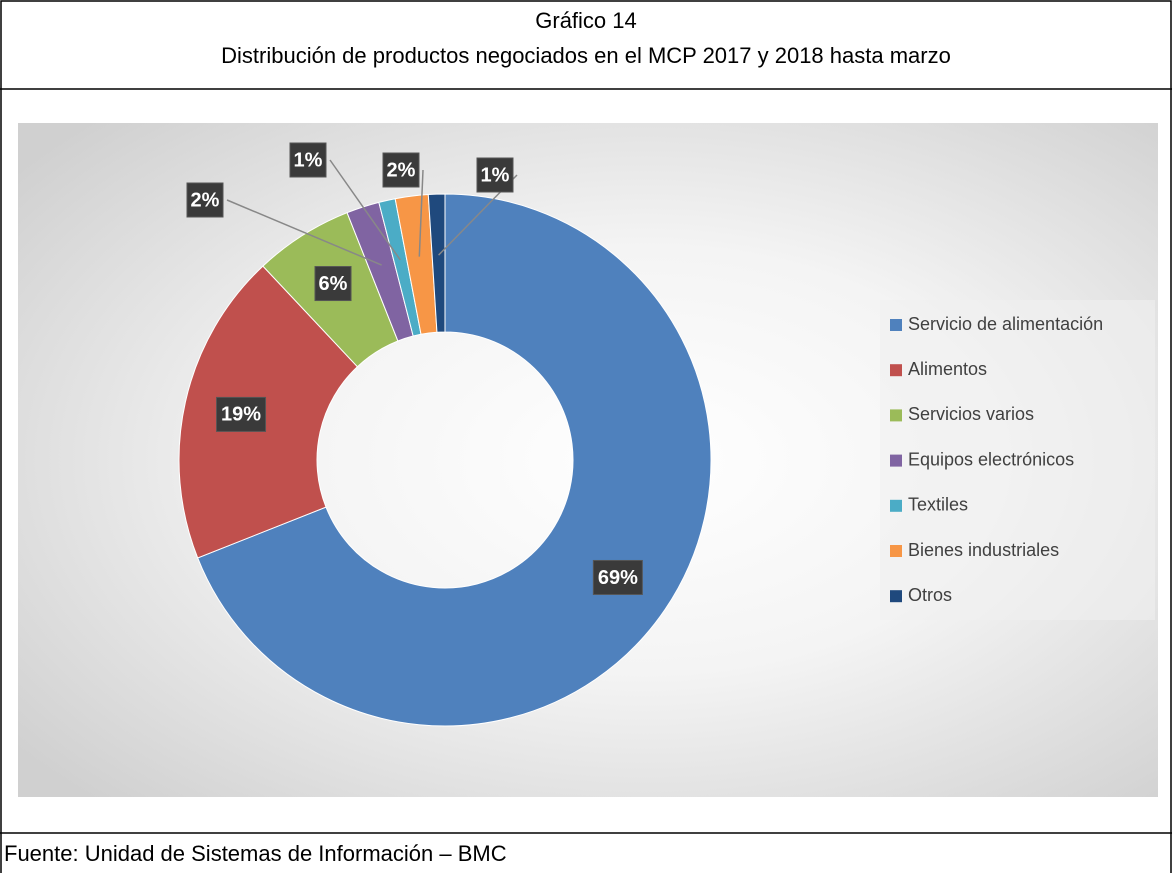 This screenshot has height=873, width=1172. What do you see at coordinates (991, 459) in the screenshot?
I see `legend-label: Equipos electrónicos` at bounding box center [991, 459].